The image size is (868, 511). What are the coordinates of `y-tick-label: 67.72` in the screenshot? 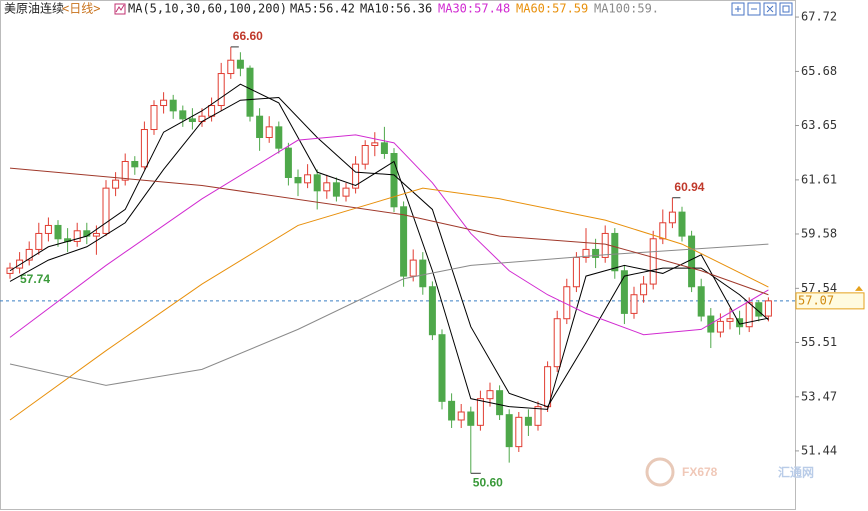 It's located at (819, 17).